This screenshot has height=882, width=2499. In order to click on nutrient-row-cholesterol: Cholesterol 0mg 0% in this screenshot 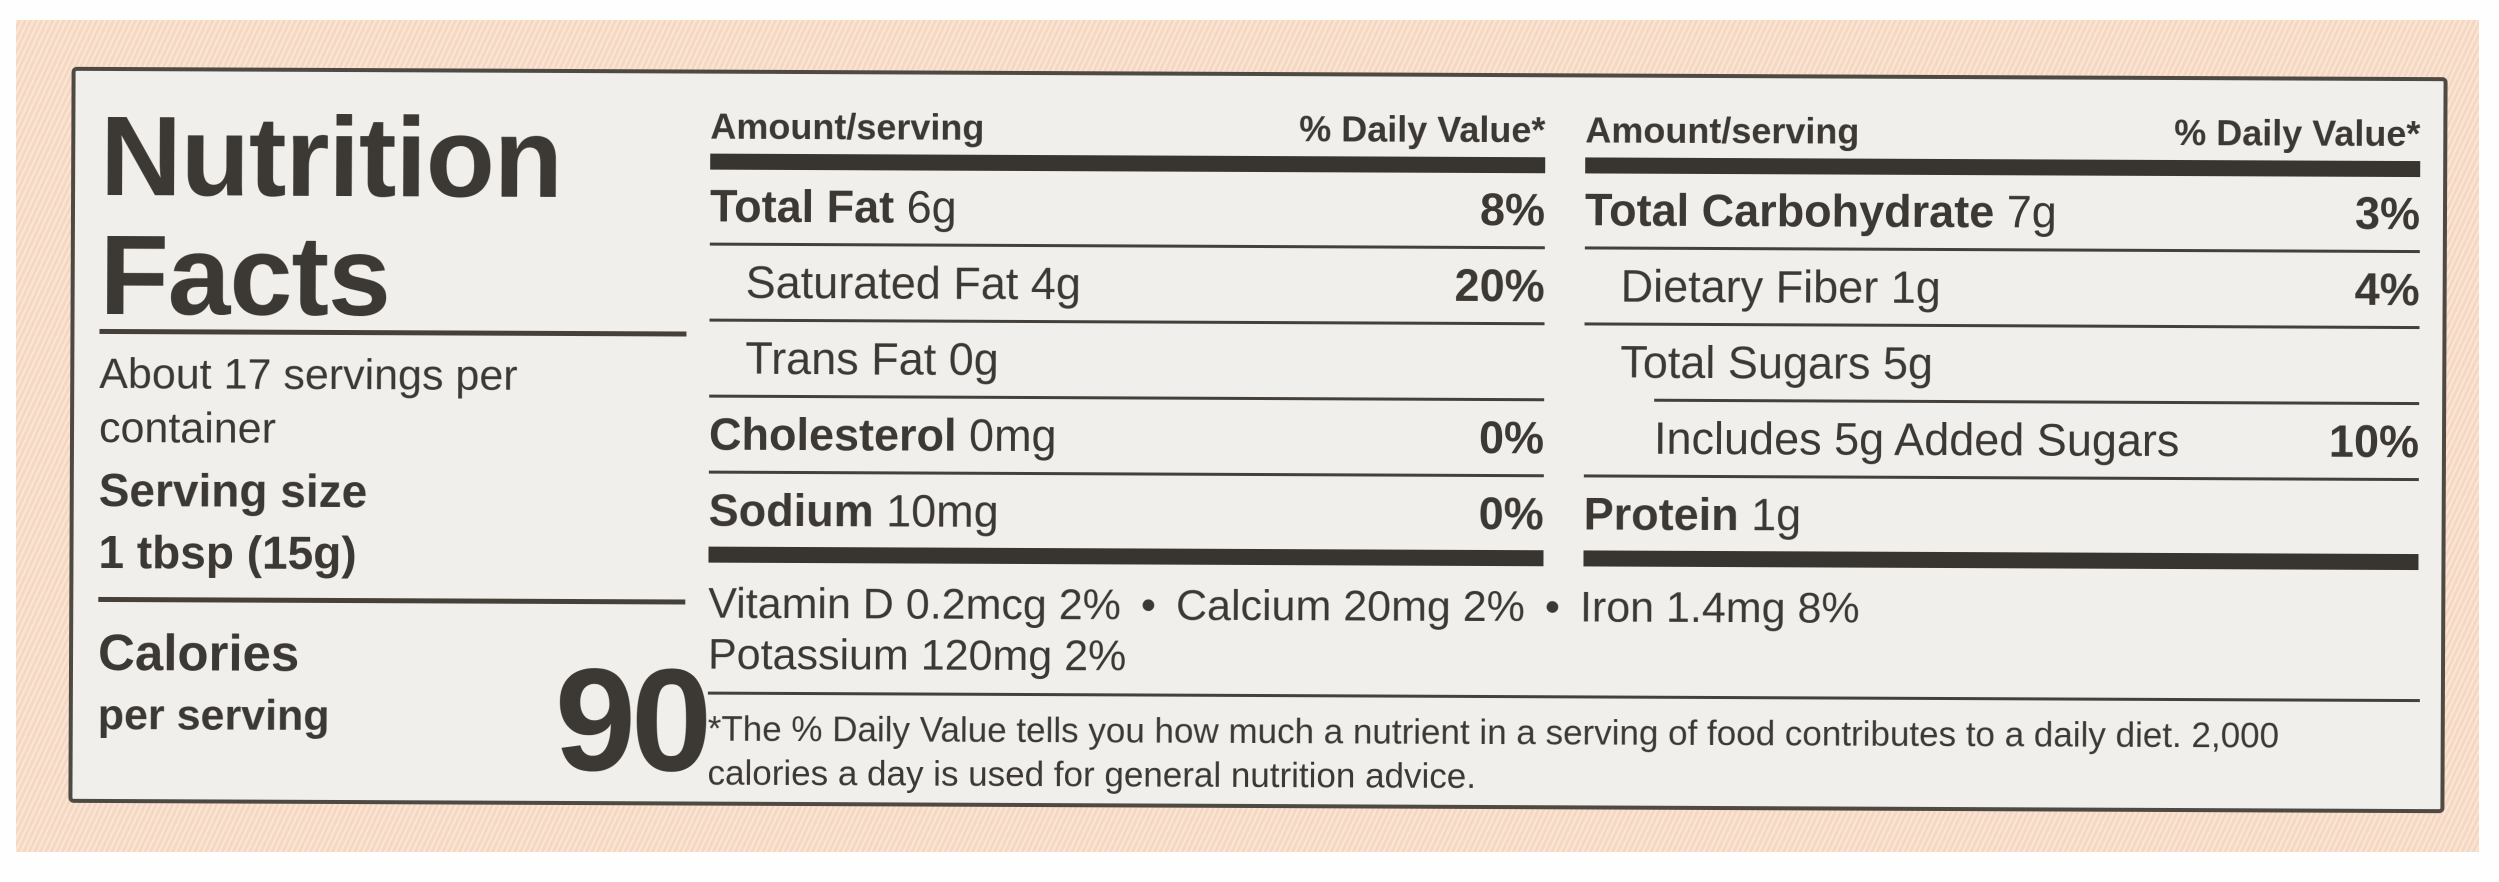, I will do `click(1126, 435)`.